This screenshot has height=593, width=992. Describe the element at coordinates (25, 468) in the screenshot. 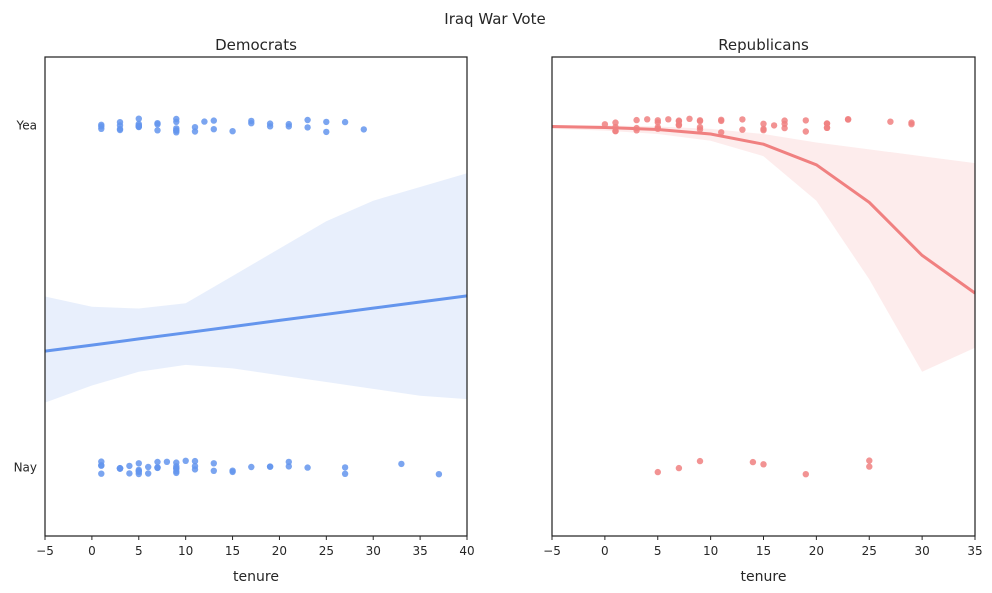

I see `y-tick-label: Nay` at that location.